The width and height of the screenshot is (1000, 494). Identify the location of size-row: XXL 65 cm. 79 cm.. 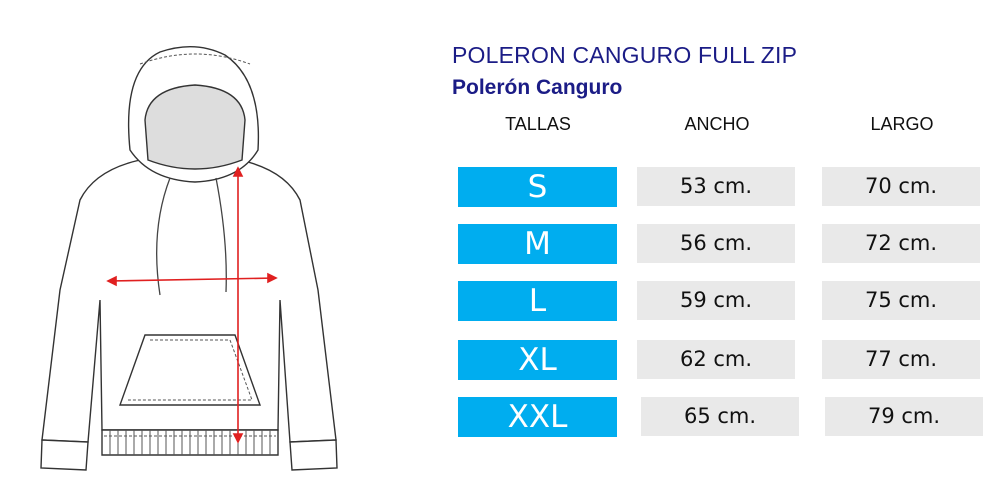
(500, 417).